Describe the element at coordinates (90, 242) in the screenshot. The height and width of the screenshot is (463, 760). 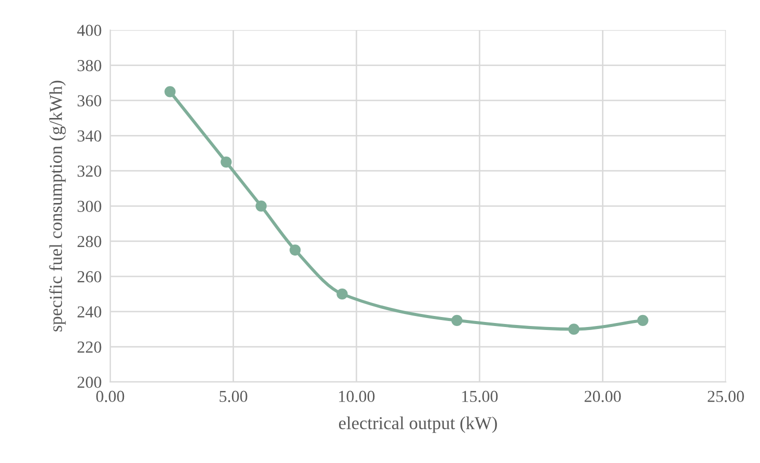
I see `y-tick-label: 280` at that location.